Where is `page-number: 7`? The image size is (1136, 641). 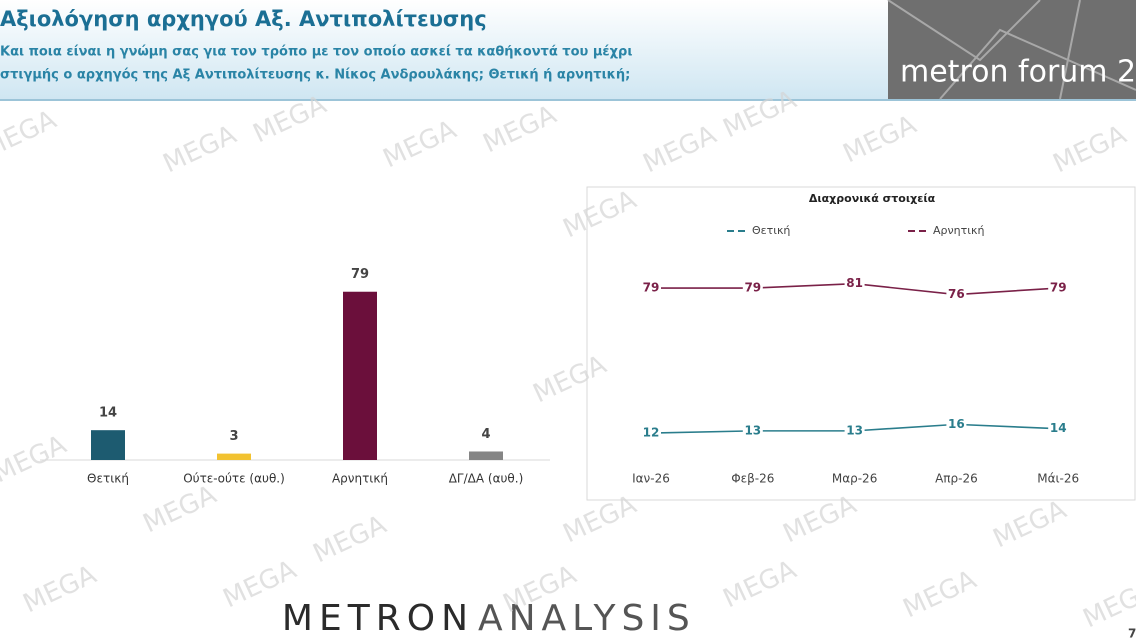
page-number: 7 is located at coordinates (1132, 634).